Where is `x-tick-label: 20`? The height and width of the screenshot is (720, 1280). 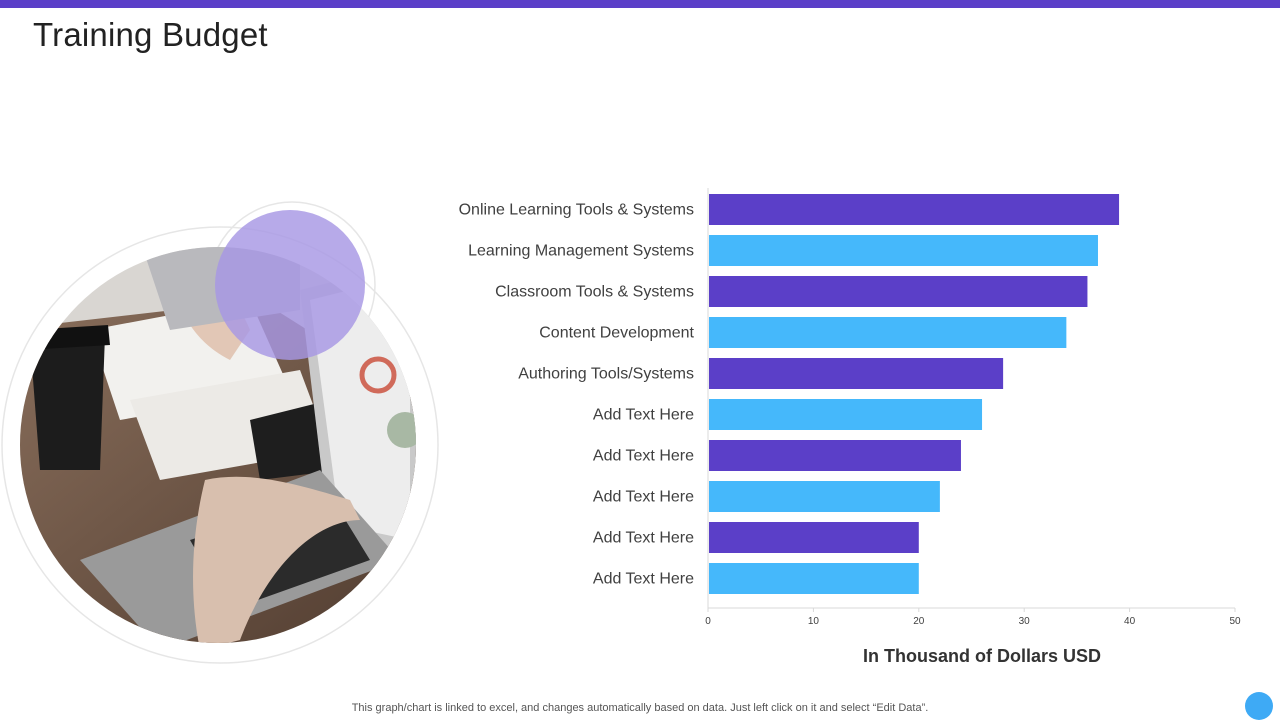 x-tick-label: 20 is located at coordinates (919, 621).